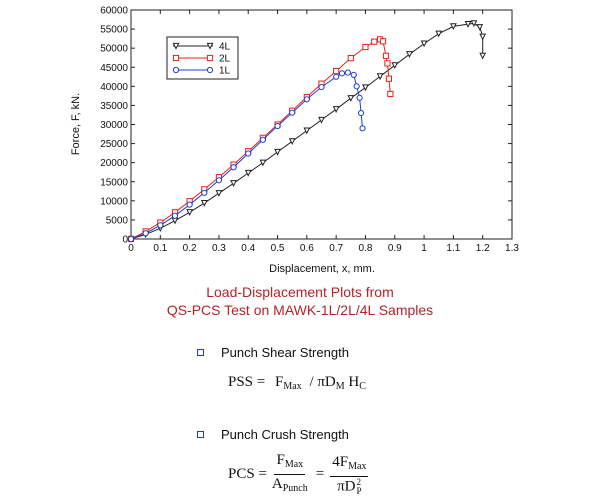  What do you see at coordinates (125, 240) in the screenshot?
I see `y-tick-label: 0` at bounding box center [125, 240].